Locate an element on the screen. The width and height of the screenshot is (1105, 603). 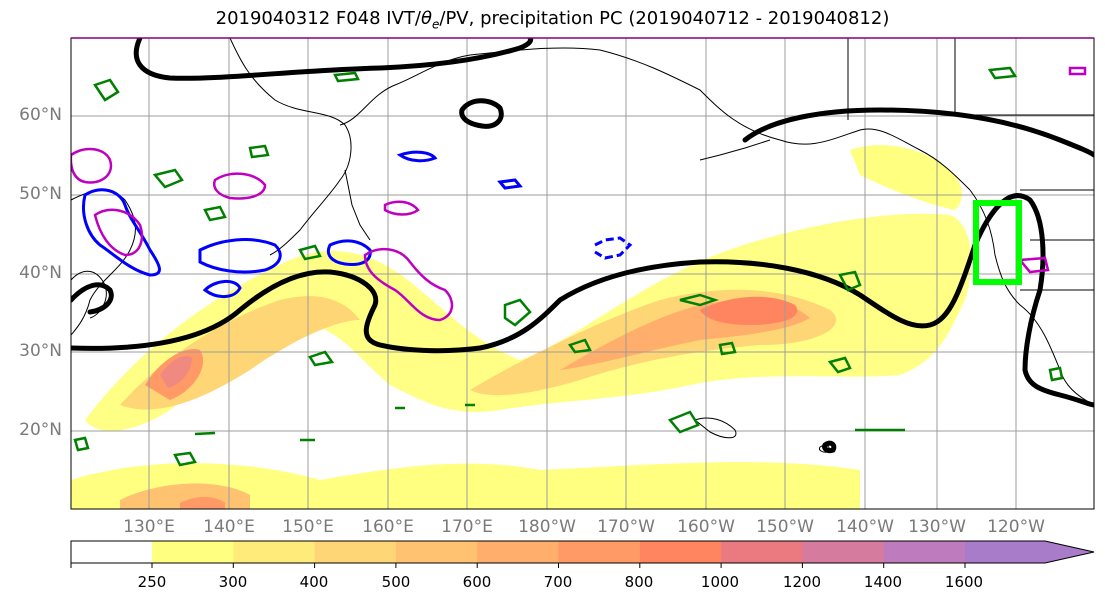
colorbar-tick-label: 400 is located at coordinates (314, 582).